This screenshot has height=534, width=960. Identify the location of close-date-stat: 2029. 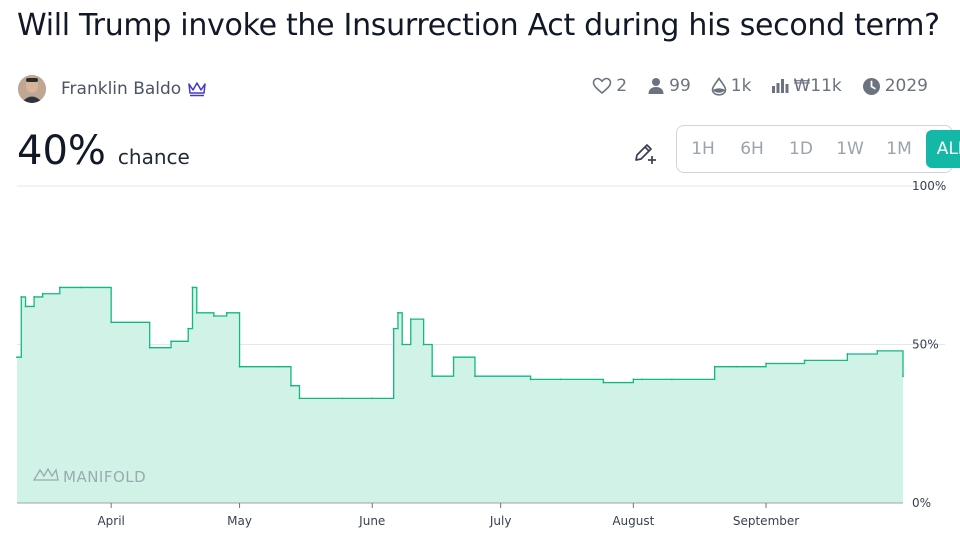
(895, 86).